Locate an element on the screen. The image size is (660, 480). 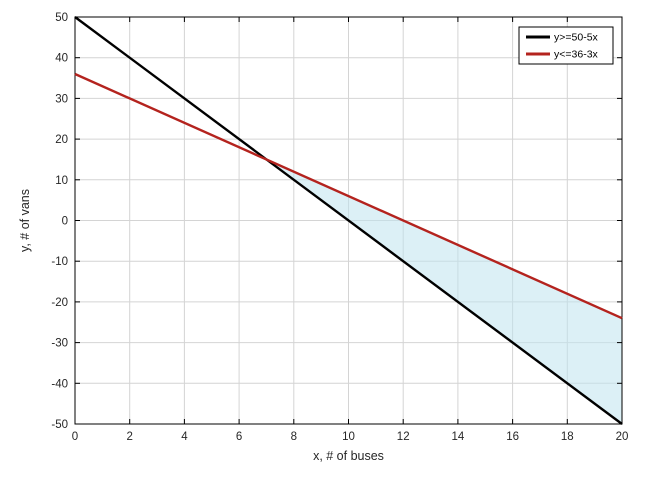
x-tick-label: 8 is located at coordinates (294, 437).